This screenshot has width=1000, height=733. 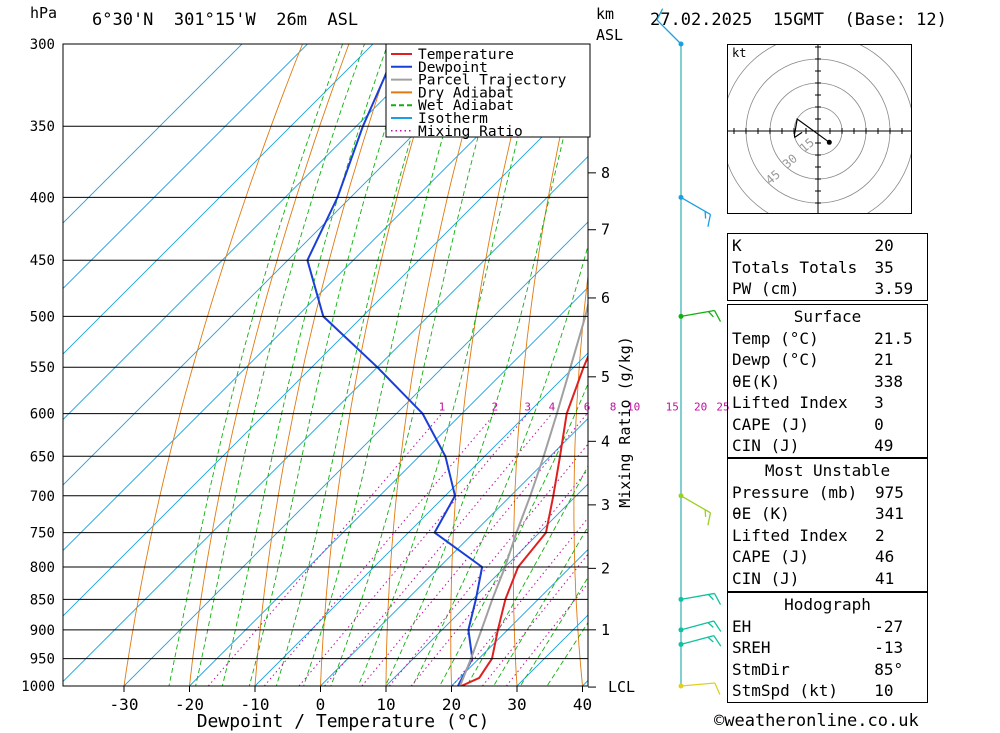 I want to click on height-tick-label: 2, so click(x=605, y=568).